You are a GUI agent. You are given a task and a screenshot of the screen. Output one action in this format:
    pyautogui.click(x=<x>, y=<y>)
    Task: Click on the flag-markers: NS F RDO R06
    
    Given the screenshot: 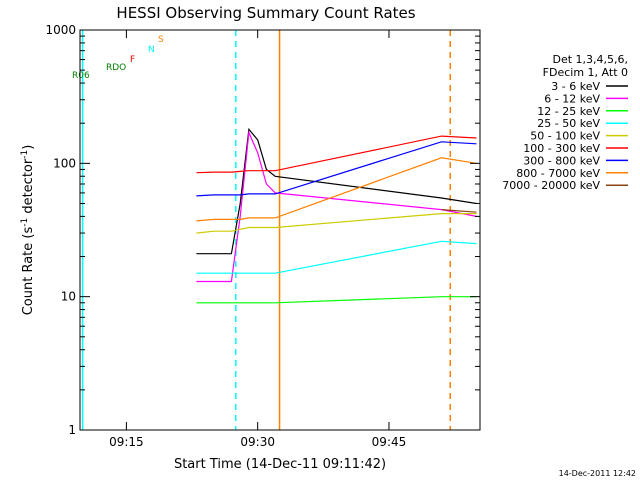 What is the action you would take?
    pyautogui.click(x=118, y=58)
    